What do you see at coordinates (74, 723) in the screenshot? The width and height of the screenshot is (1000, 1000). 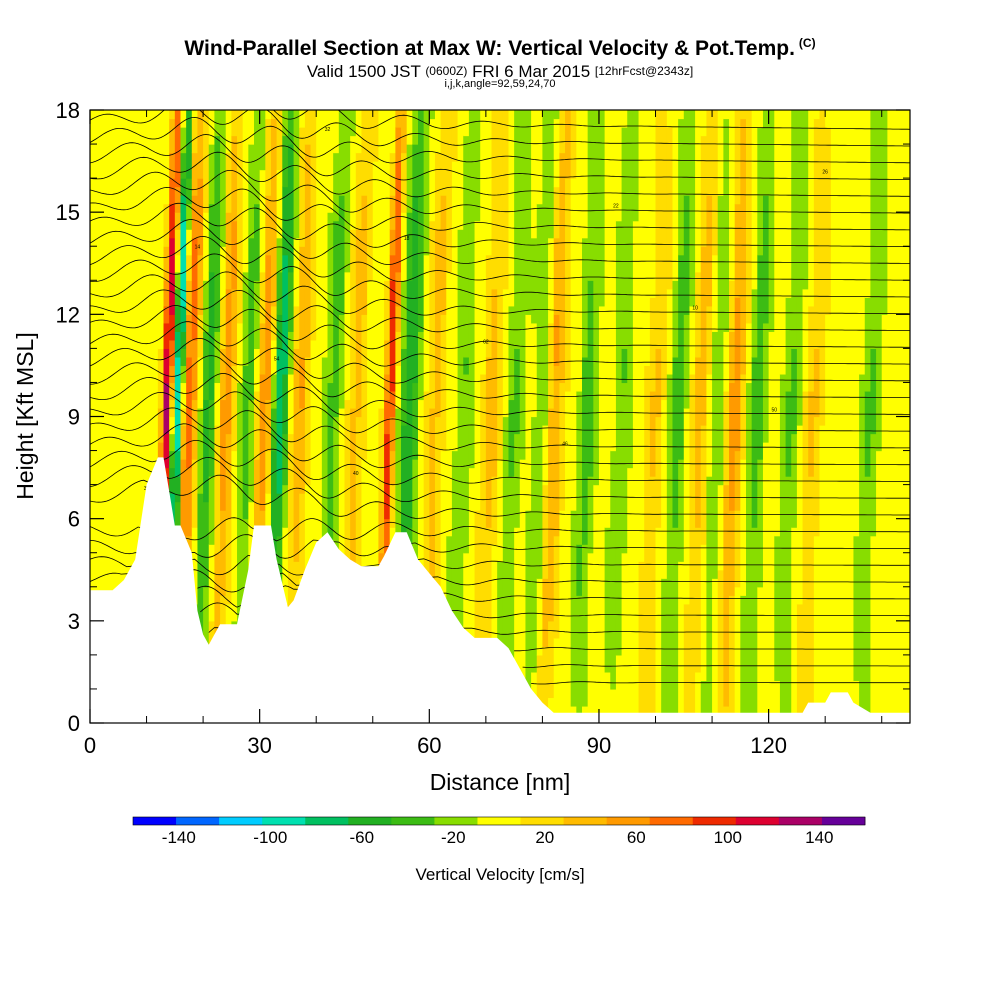 I see `y-tick-label: 0` at bounding box center [74, 723].